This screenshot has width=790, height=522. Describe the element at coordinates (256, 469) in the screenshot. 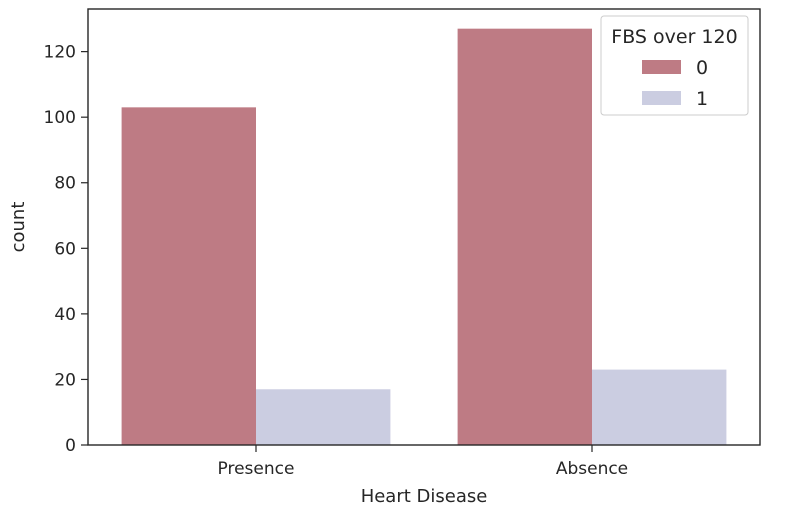

I see `x-tick-label: Presence` at that location.